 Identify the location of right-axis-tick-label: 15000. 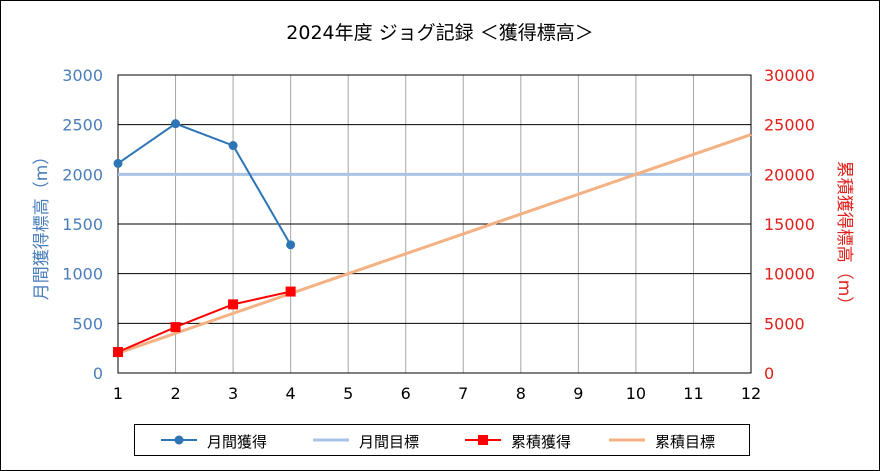
(789, 224).